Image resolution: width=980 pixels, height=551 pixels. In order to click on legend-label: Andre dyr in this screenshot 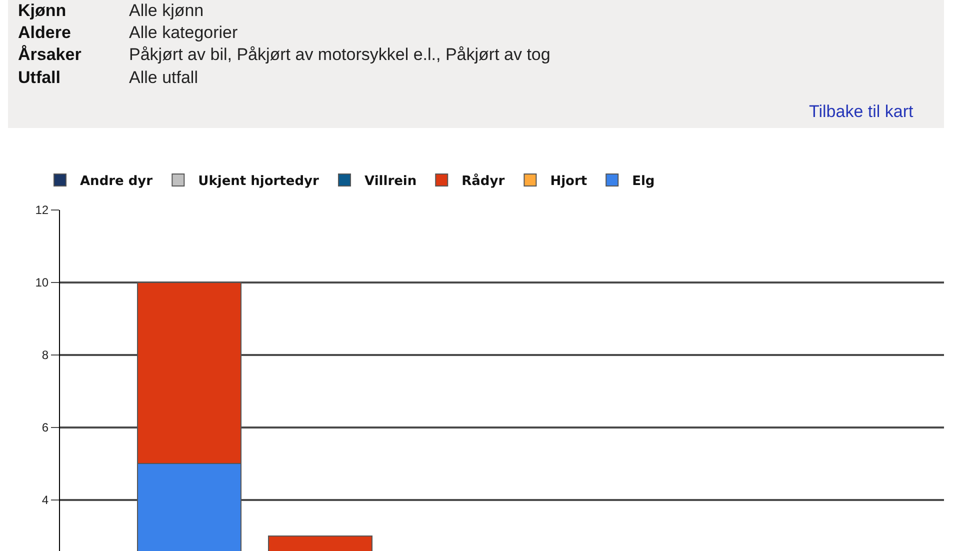, I will do `click(117, 182)`.